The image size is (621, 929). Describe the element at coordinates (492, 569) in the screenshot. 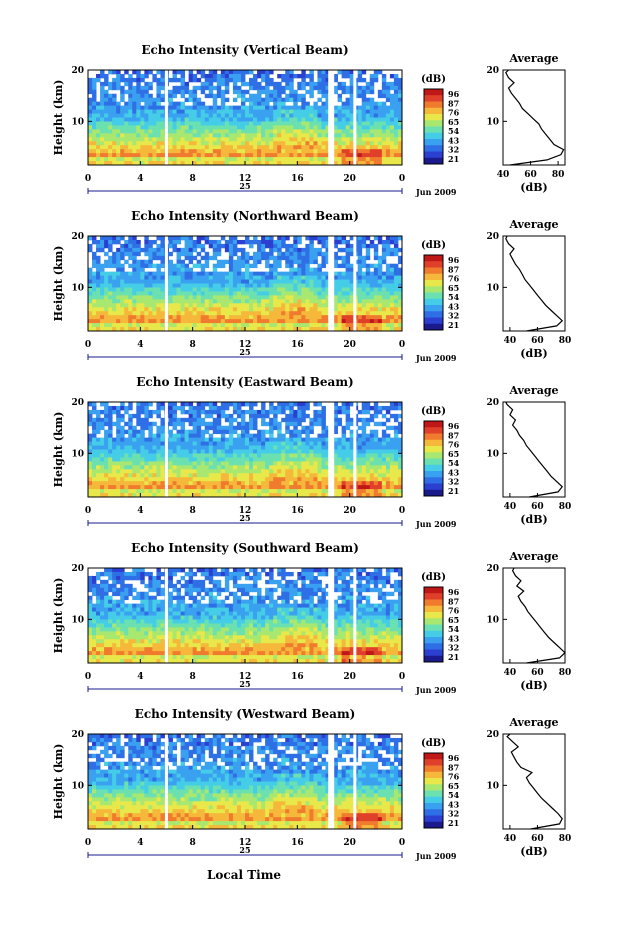

I see `profile-y-tick-label: 20` at that location.